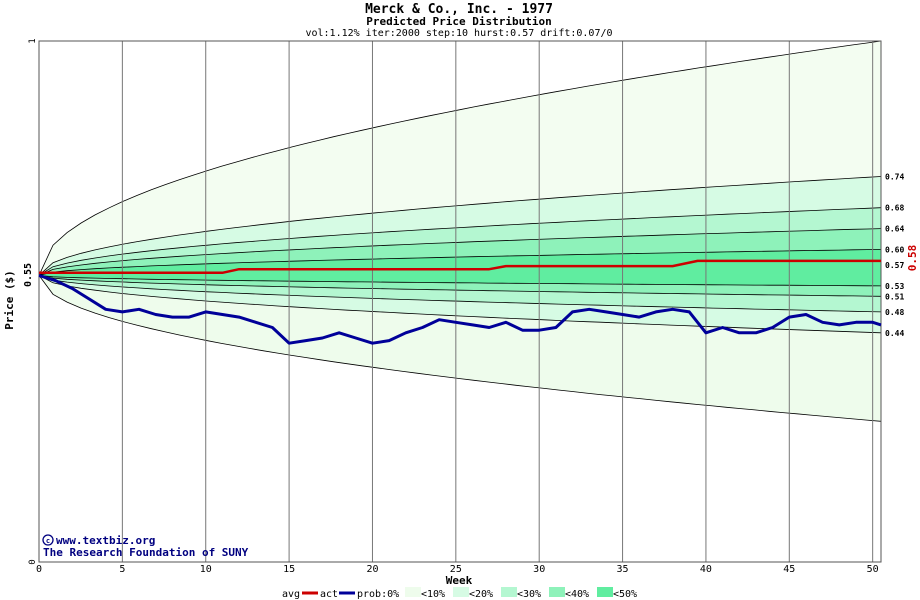  Describe the element at coordinates (894, 176) in the screenshot. I see `band-value-label: 0.74` at that location.